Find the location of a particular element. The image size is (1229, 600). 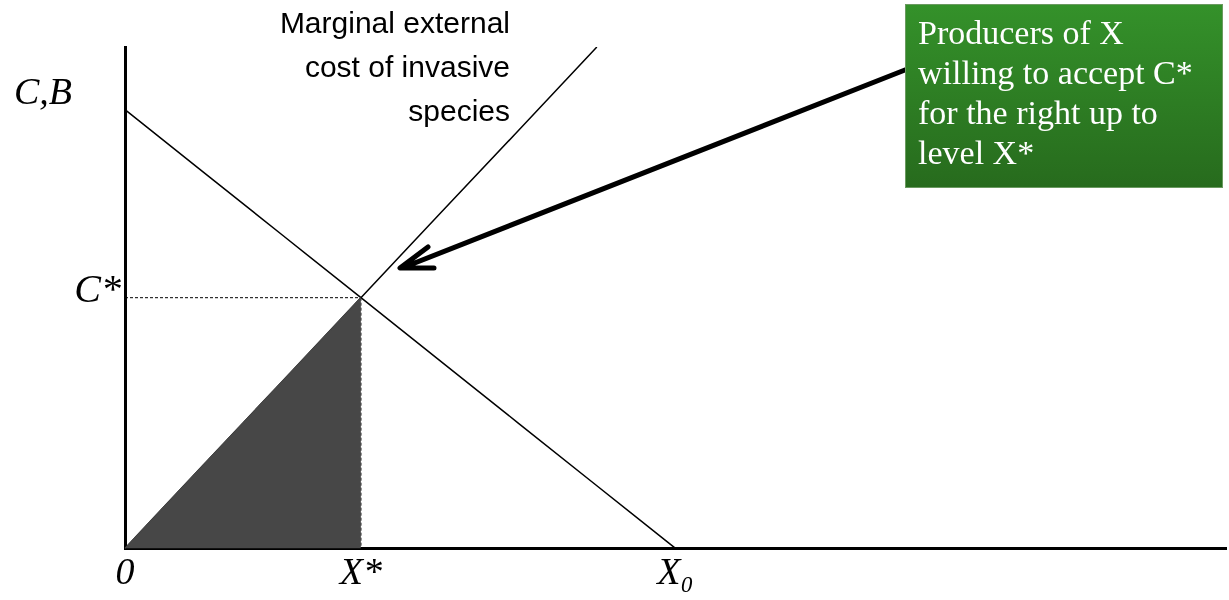

y-axis-title: C,B is located at coordinates (43, 91).